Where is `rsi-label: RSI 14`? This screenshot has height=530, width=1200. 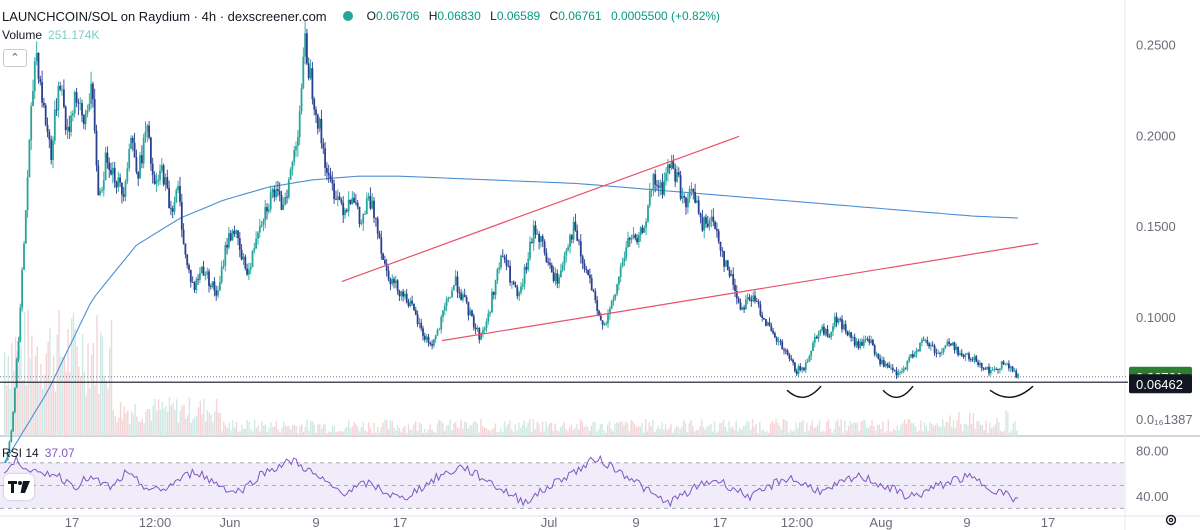
rsi-label: RSI 14 is located at coordinates (20, 453).